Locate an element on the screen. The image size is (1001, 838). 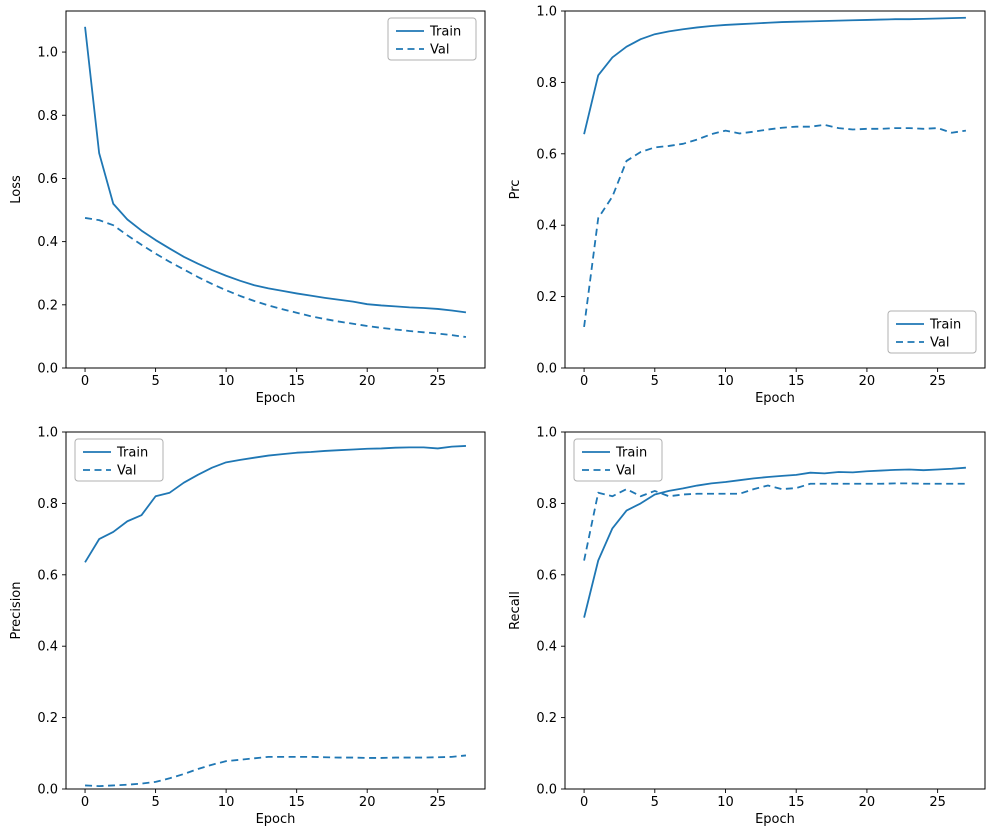
recall-xtick-label: 15 is located at coordinates (796, 802).